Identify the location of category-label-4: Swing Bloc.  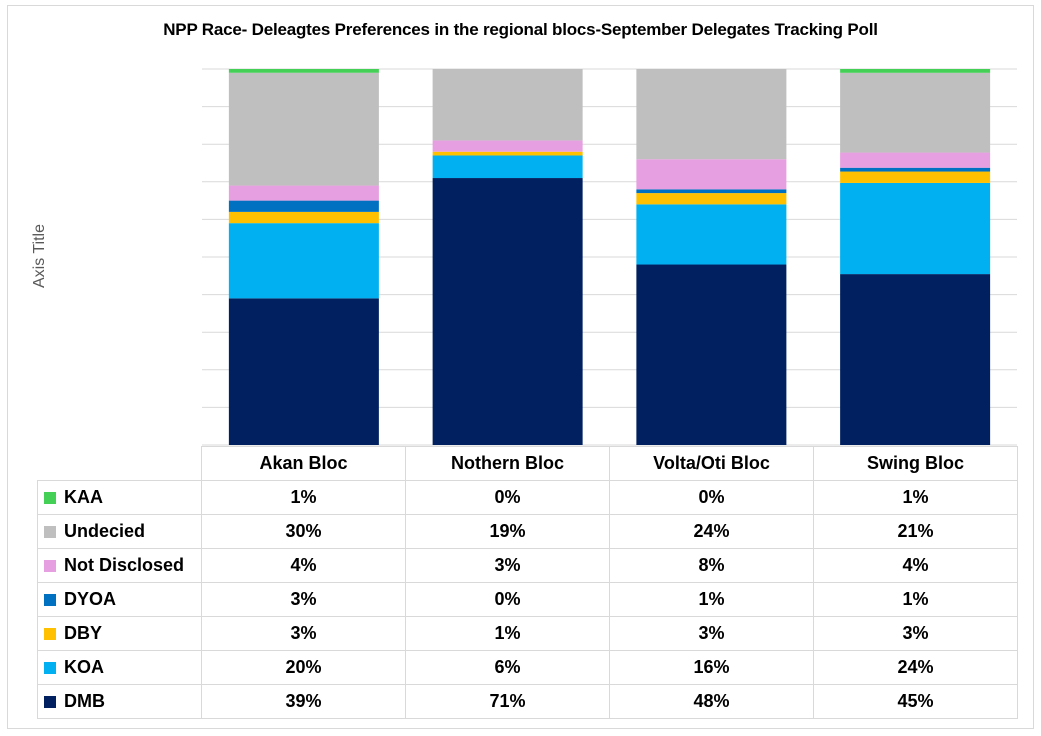
(915, 463).